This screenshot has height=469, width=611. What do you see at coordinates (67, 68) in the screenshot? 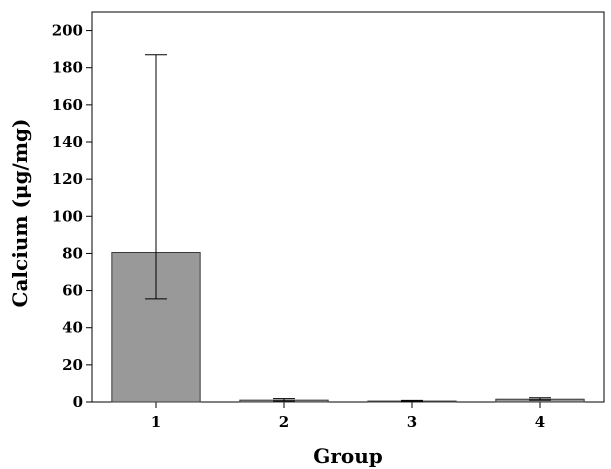
I see `y-tick-label: 180` at bounding box center [67, 68].